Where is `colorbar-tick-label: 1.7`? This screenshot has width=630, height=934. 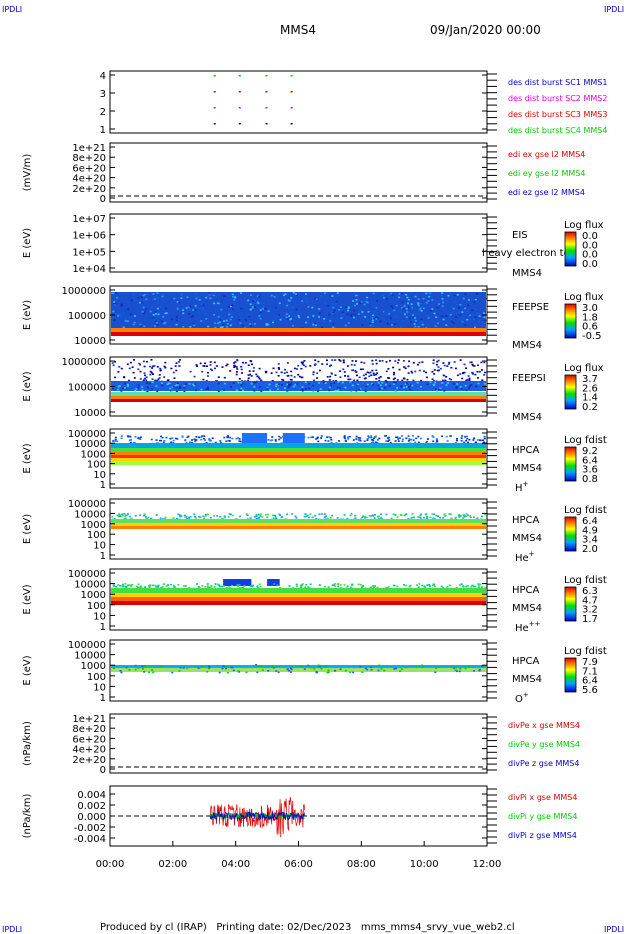
colorbar-tick-label: 1.7 is located at coordinates (590, 619).